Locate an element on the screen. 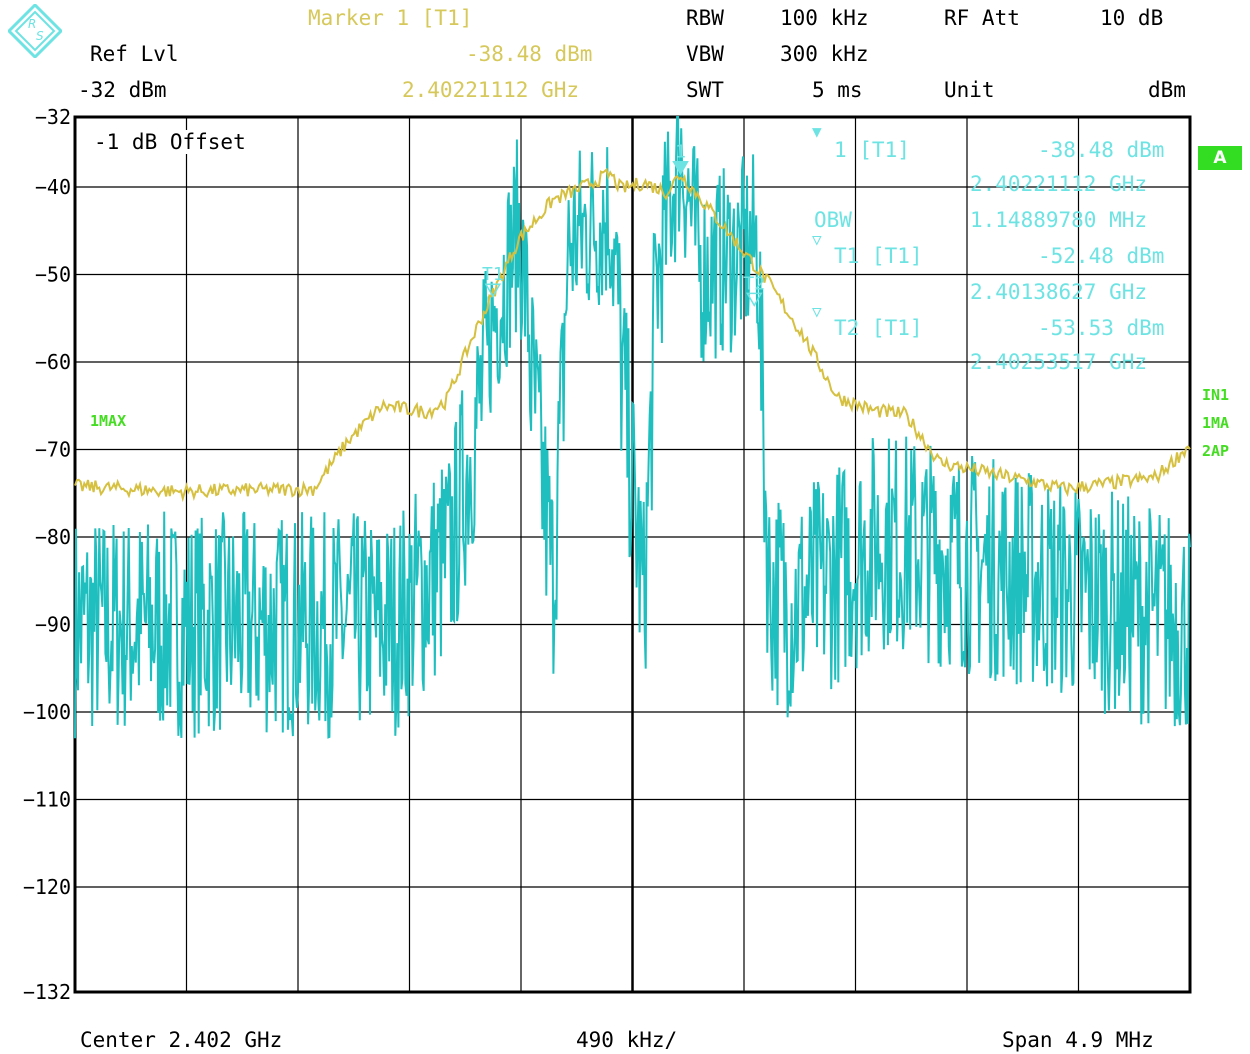 Image resolution: width=1250 pixels, height=1054 pixels. status-1ma: 1MA is located at coordinates (1216, 423).